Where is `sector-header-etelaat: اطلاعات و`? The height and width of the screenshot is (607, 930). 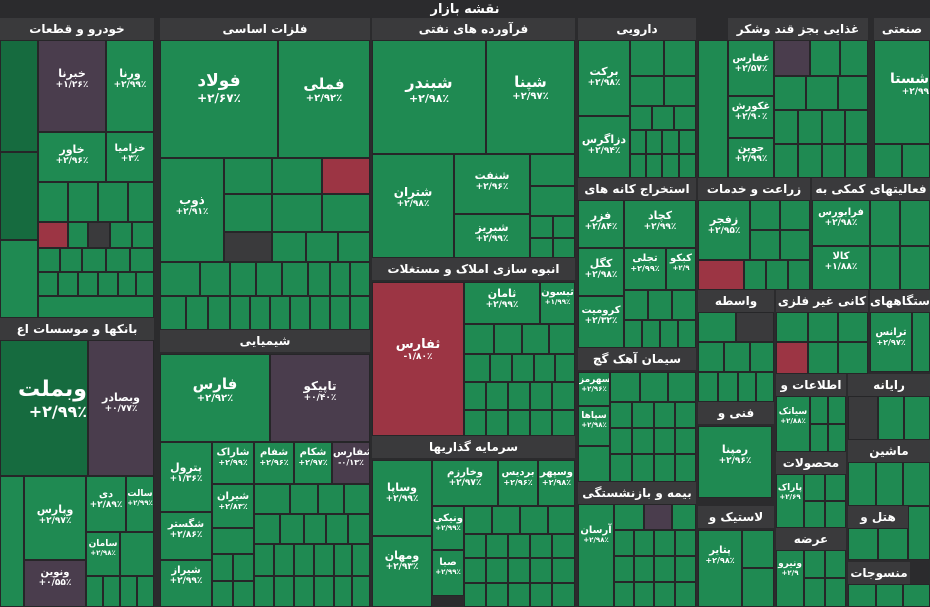
sector-header-etelaat: اطلاعات و is located at coordinates (811, 385).